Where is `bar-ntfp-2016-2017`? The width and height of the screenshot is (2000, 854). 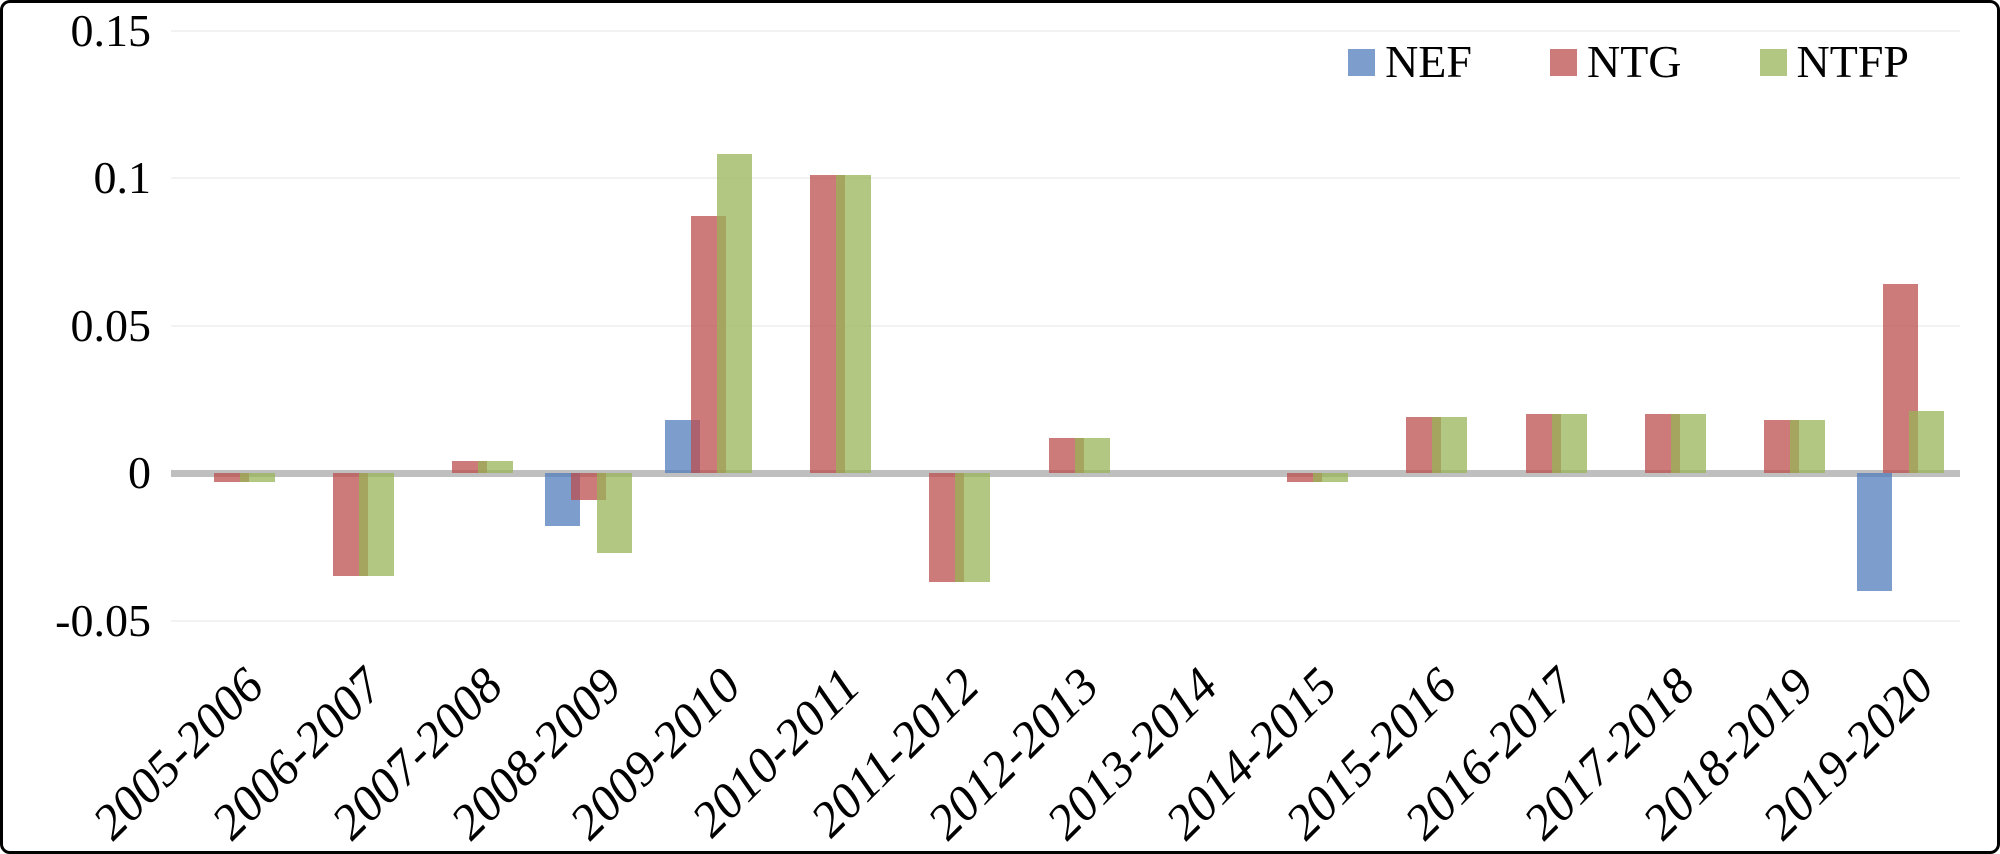
bar-ntfp-2016-2017 is located at coordinates (1569, 443).